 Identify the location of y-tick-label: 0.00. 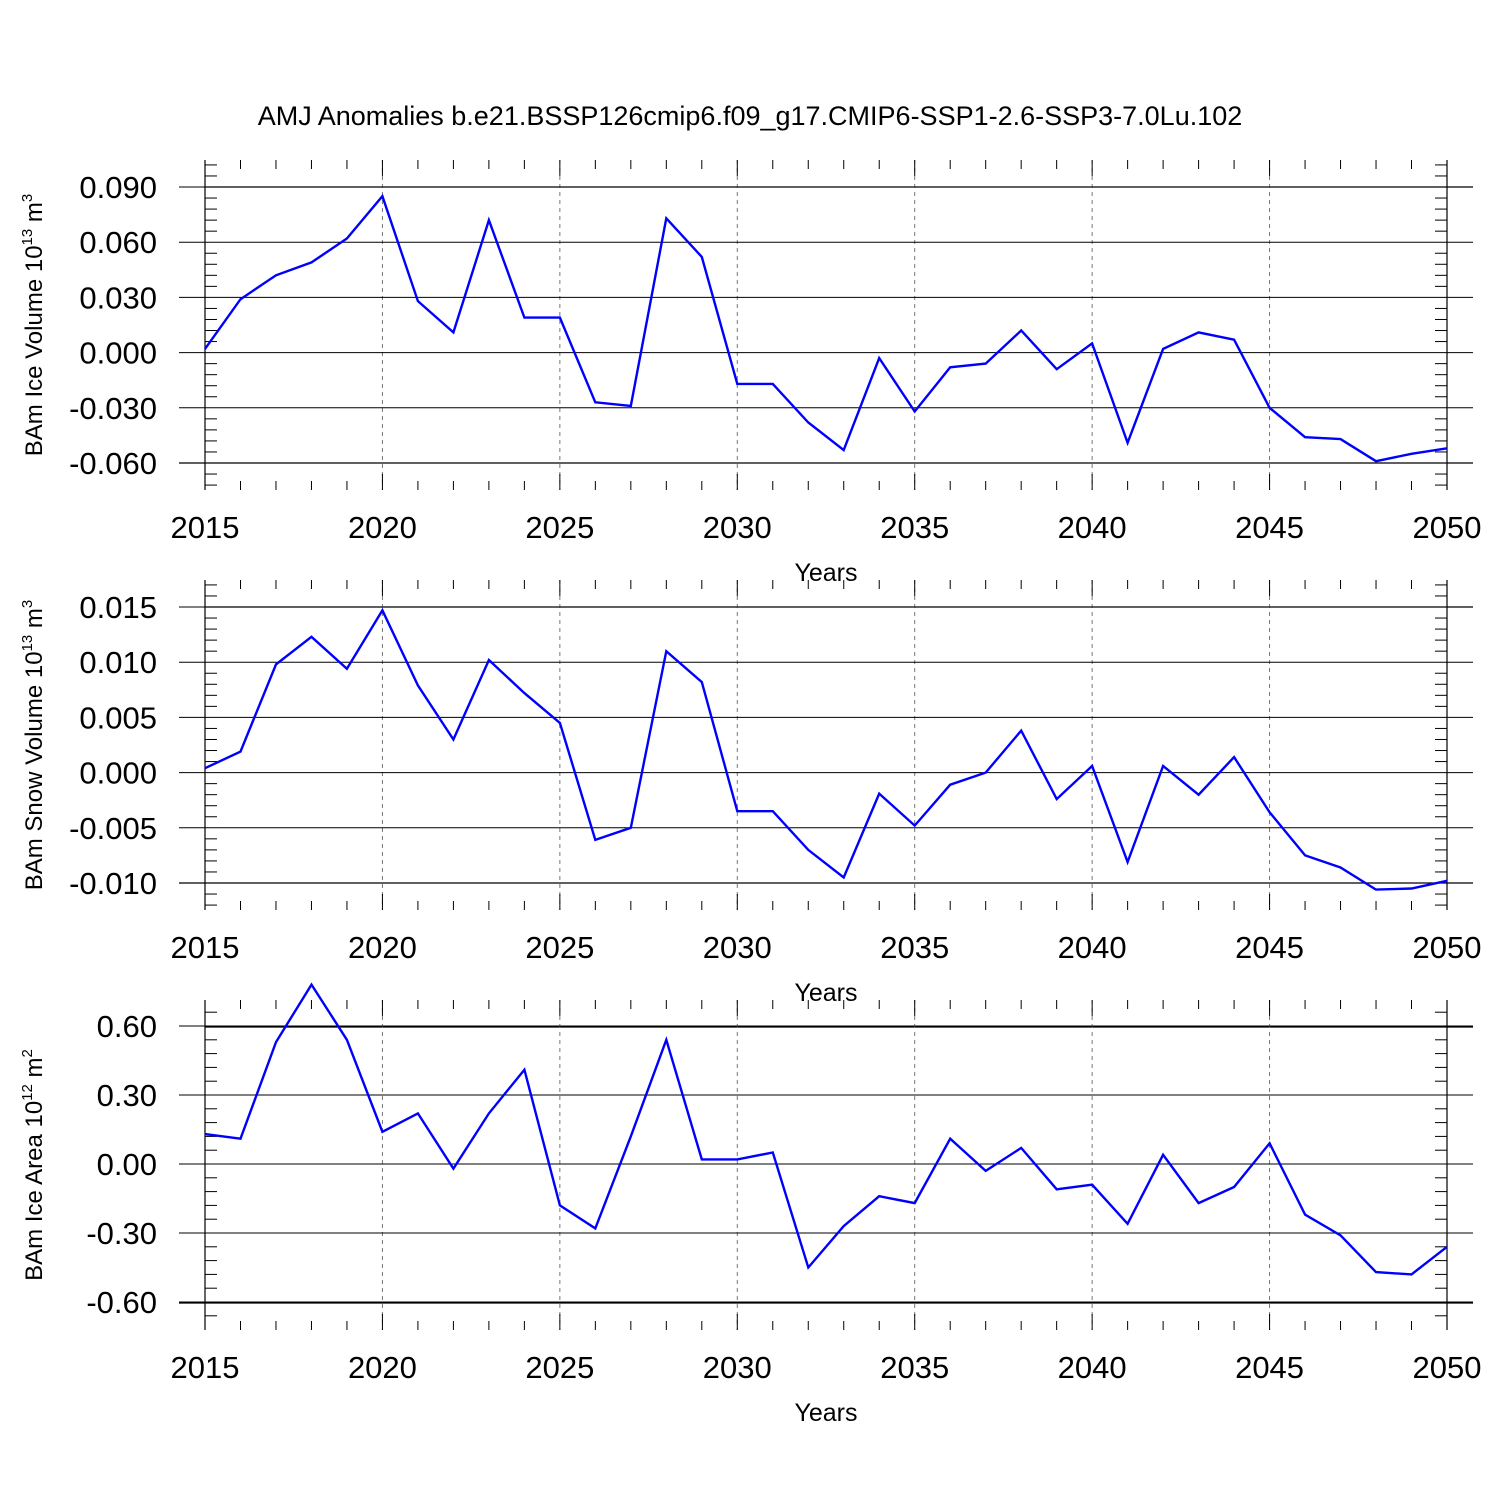
(127, 1164).